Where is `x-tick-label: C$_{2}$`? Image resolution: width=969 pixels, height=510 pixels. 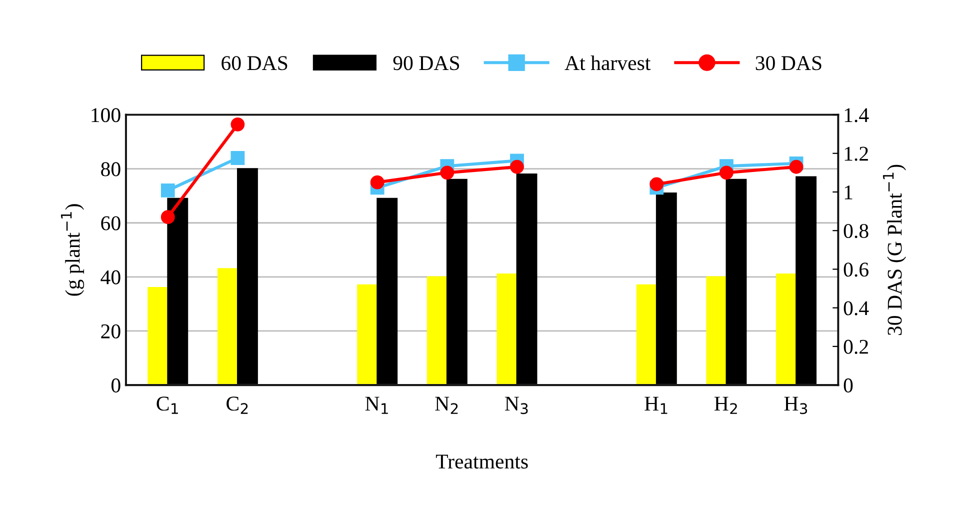
x-tick-label: C$_{2}$ is located at coordinates (237, 405).